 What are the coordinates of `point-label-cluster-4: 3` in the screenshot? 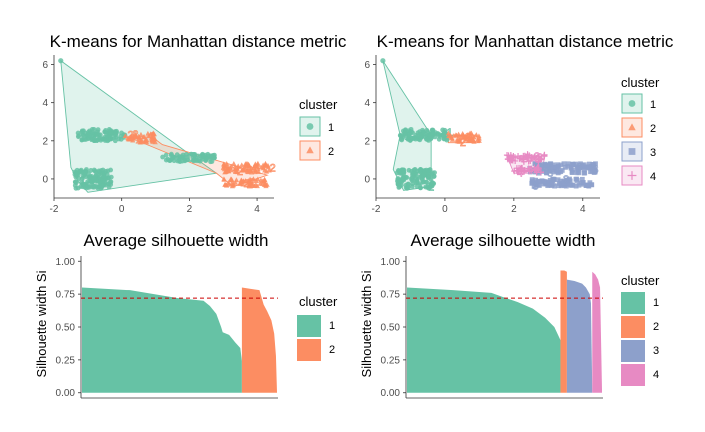 It's located at (540, 158).